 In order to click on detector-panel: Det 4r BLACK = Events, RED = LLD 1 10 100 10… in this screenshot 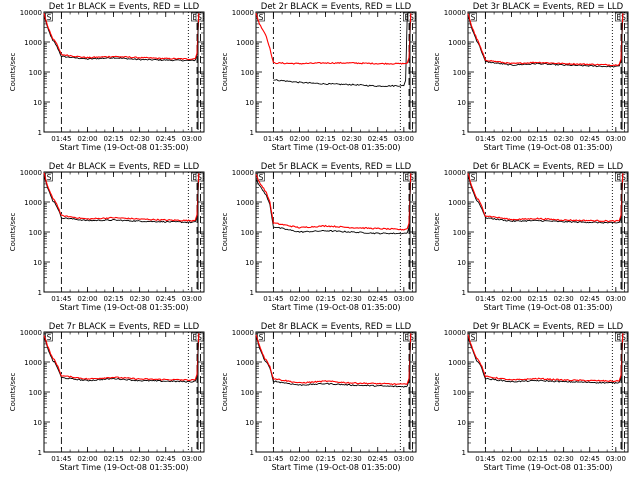, I will do `click(107, 237)`.